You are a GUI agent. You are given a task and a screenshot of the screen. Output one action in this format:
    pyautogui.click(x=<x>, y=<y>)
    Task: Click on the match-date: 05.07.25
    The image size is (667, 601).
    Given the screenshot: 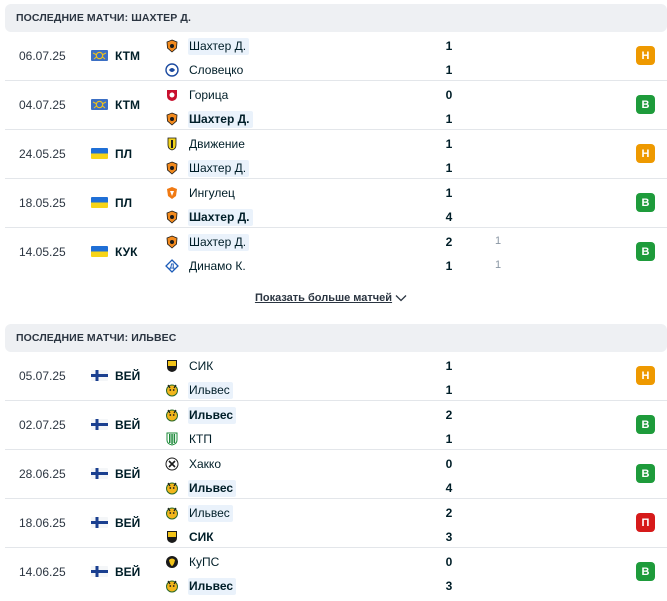 What is the action you would take?
    pyautogui.click(x=42, y=376)
    